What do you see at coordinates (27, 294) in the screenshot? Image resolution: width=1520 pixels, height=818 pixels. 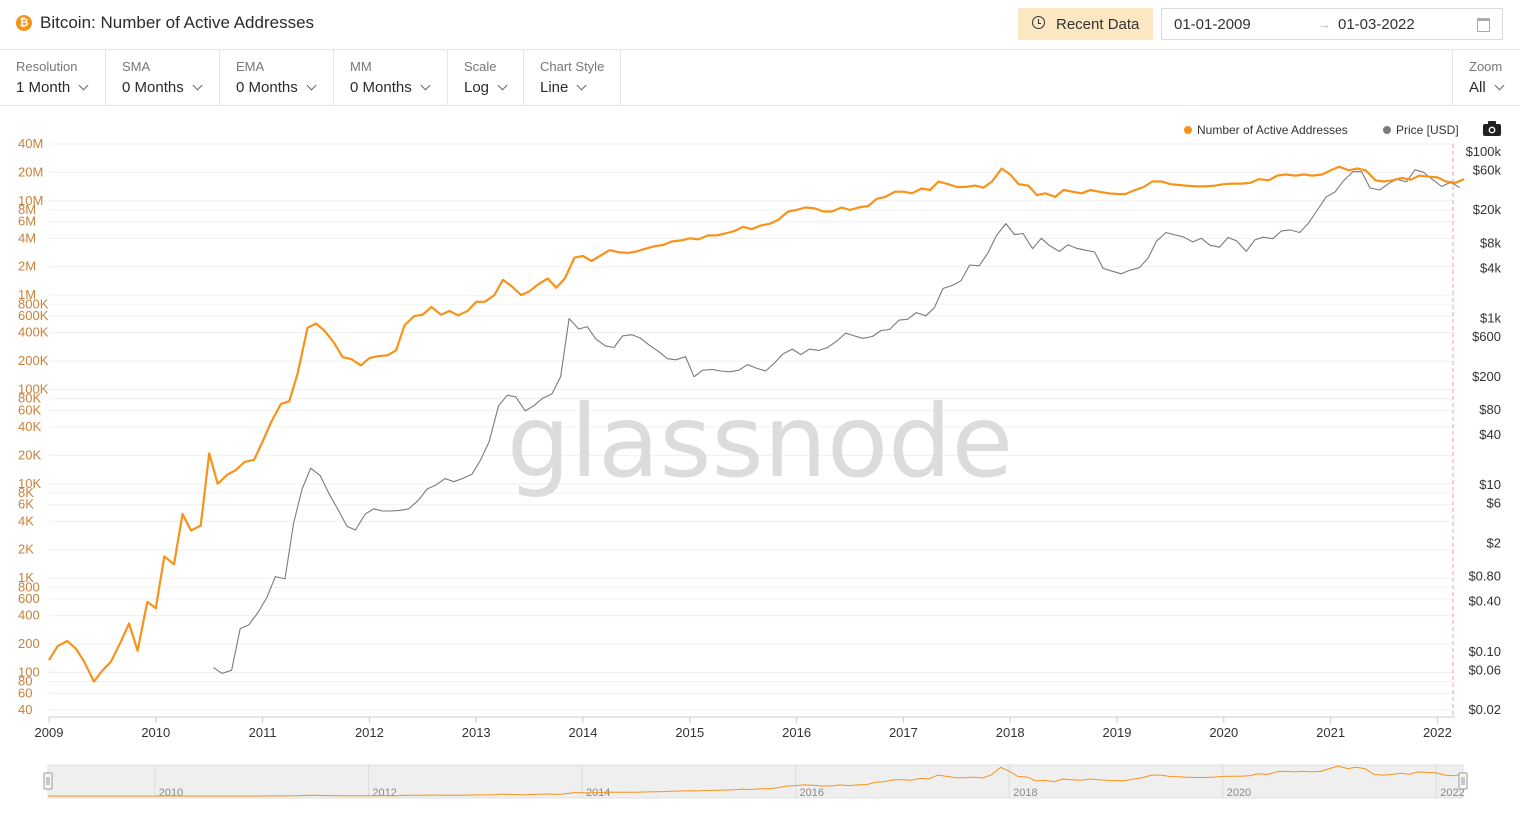 I see `y-left-tick-1m: 1M` at bounding box center [27, 294].